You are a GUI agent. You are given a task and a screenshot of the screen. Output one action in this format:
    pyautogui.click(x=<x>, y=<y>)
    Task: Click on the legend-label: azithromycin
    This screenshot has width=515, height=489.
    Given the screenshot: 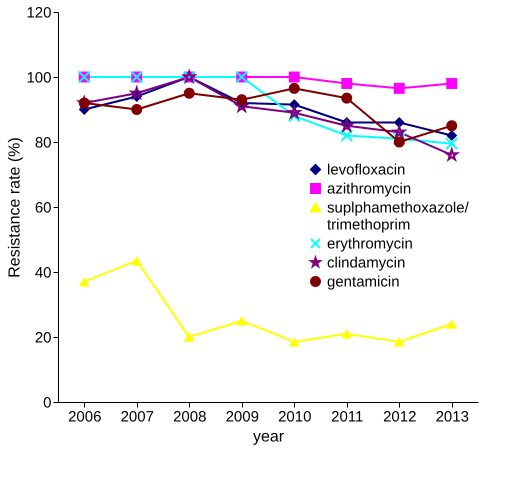 What is the action you would take?
    pyautogui.click(x=369, y=189)
    